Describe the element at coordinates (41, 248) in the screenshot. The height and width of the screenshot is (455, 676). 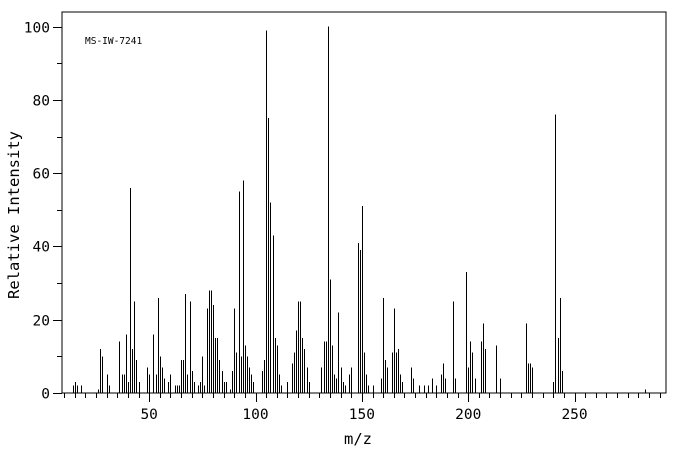
I see `y-tick-label: 40` at that location.